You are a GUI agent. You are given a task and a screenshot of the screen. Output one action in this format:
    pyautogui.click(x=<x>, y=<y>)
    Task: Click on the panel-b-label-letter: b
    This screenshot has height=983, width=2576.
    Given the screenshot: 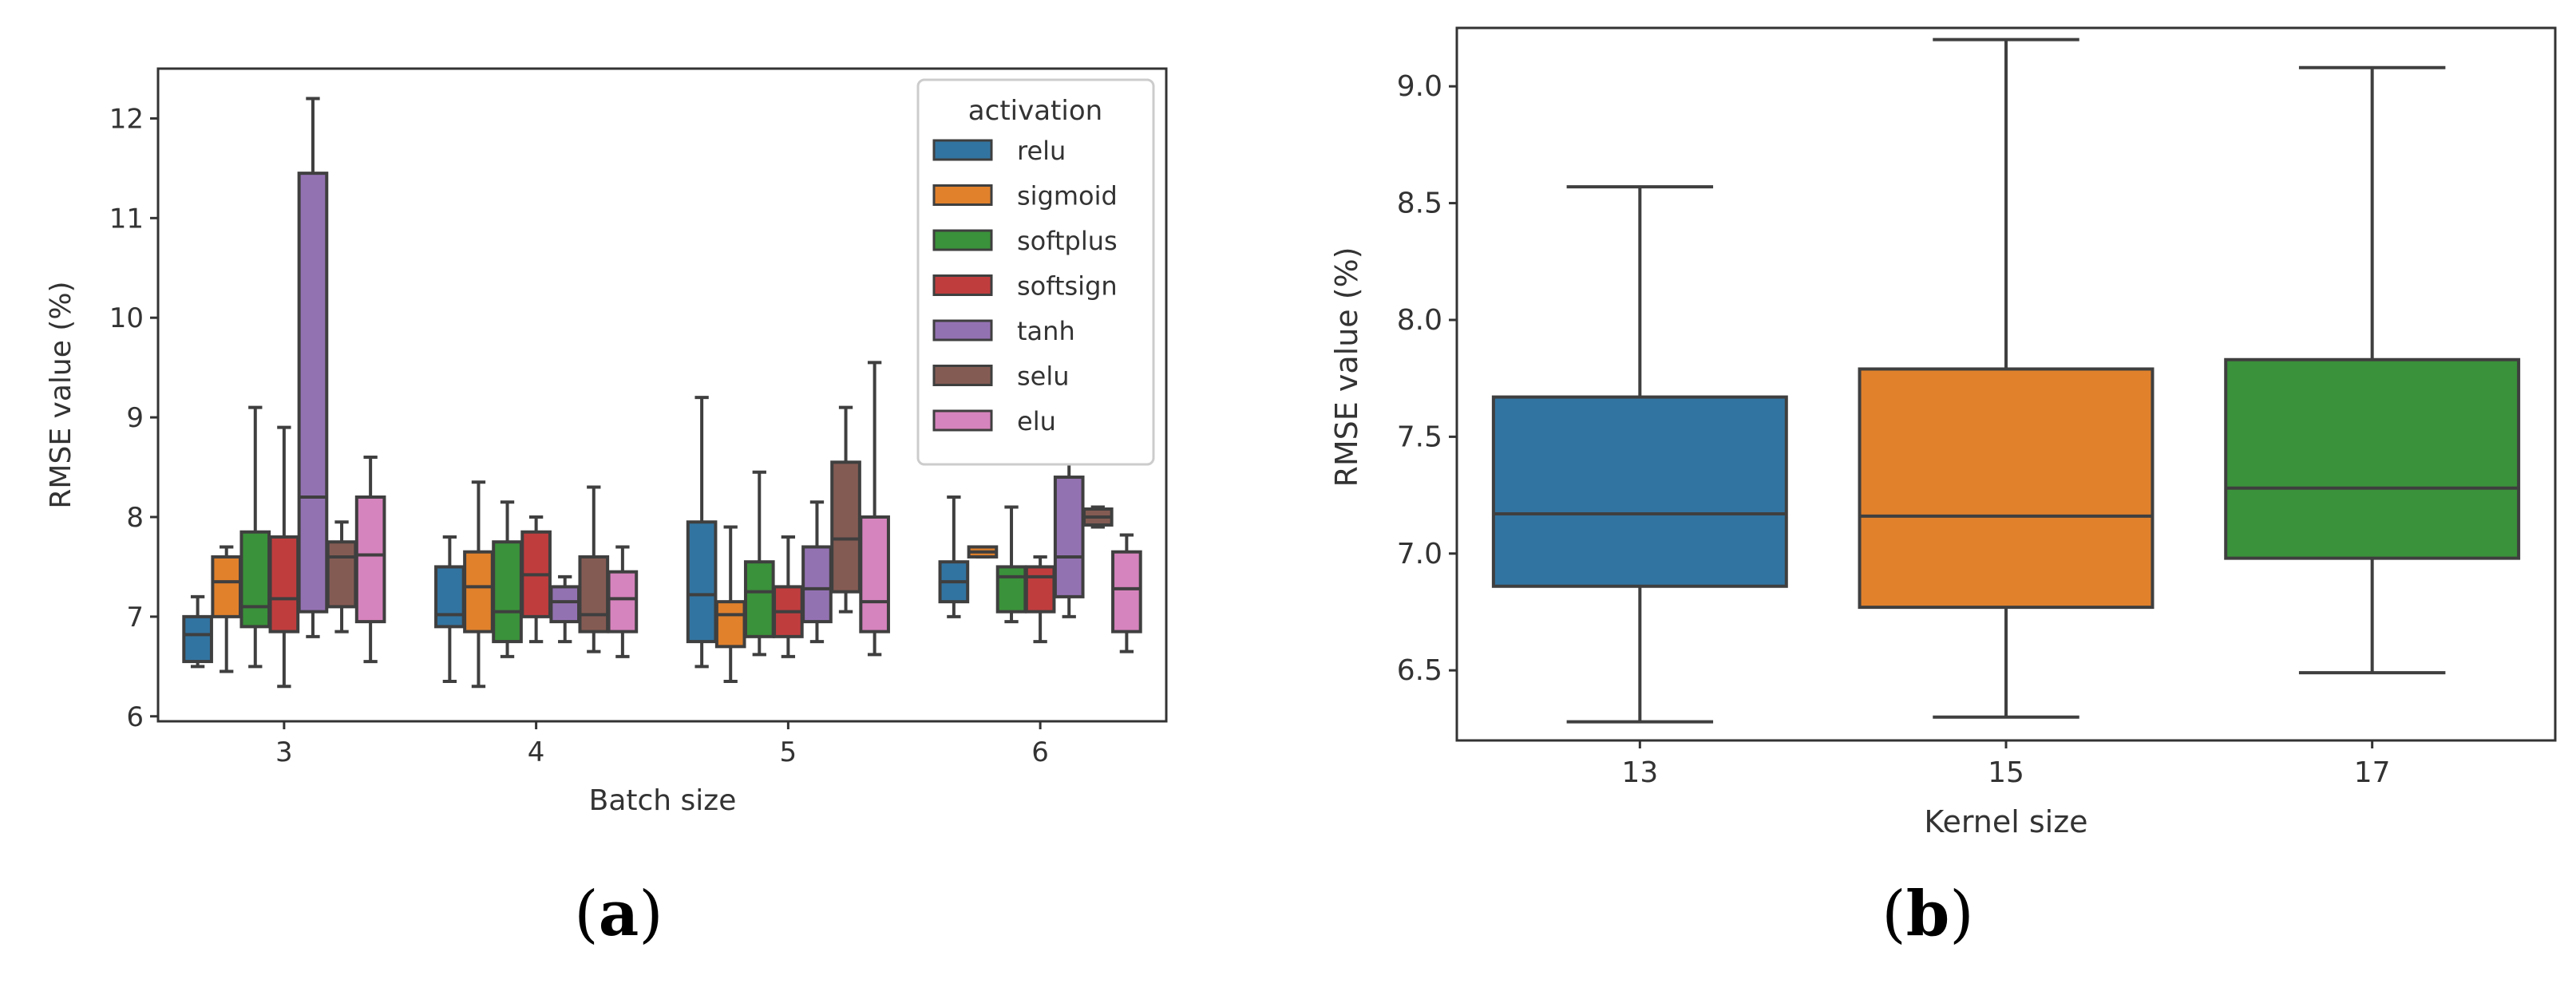 What is the action you would take?
    pyautogui.click(x=1928, y=914)
    